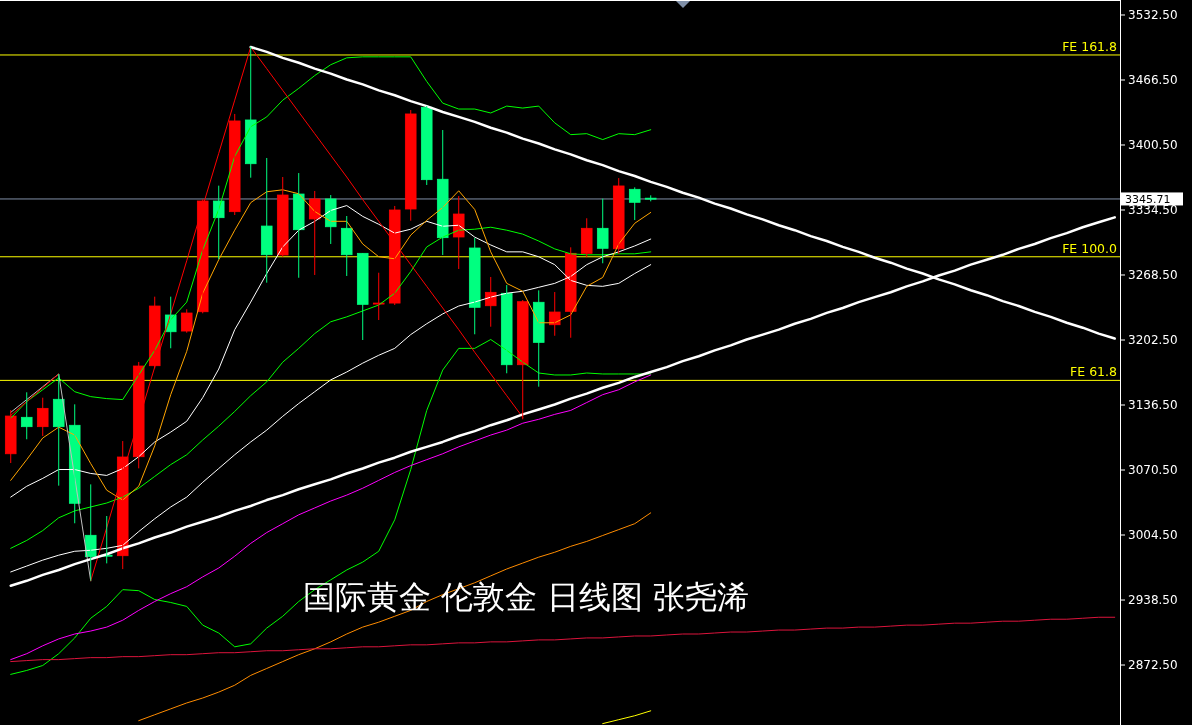  Describe the element at coordinates (526, 597) in the screenshot. I see `text: 国际黄金 伦敦金 日线图 张尧浠` at that location.